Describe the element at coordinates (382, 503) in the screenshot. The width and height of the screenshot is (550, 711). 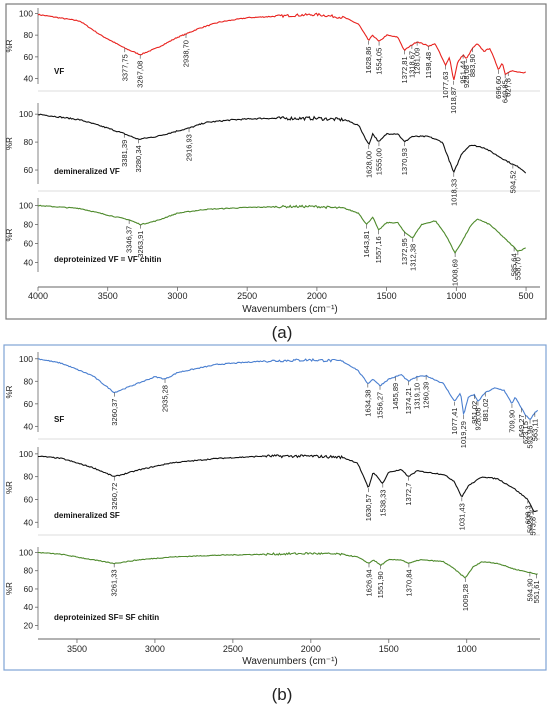
I see `peak-label: 1538,33` at that location.